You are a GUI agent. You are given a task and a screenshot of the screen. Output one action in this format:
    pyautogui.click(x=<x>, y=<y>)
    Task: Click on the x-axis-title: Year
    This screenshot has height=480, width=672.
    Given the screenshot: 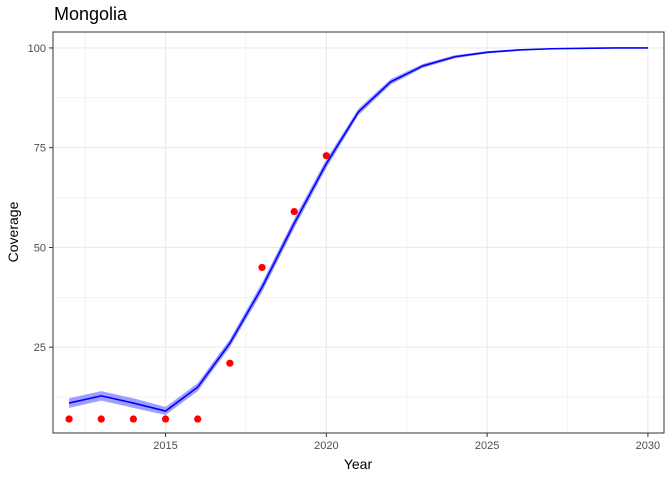 What is the action you would take?
    pyautogui.click(x=358, y=464)
    